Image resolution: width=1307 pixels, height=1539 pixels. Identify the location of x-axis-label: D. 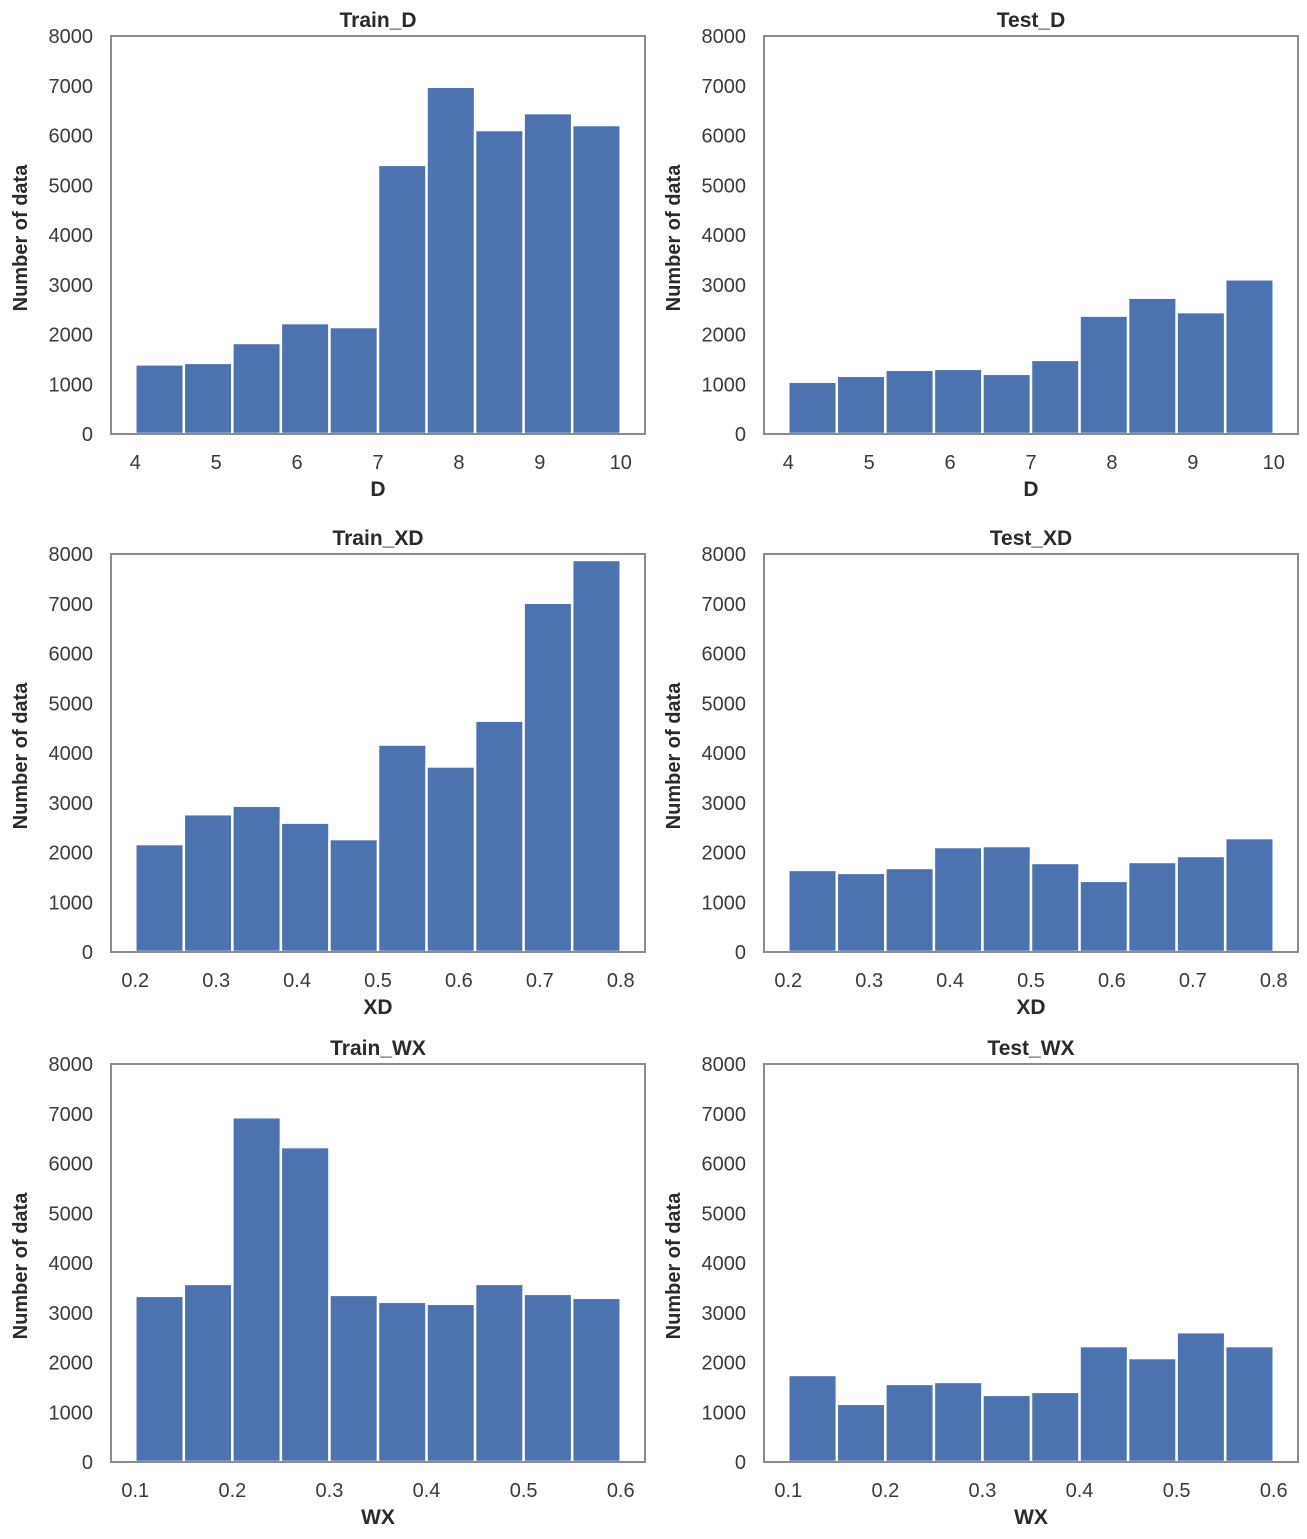
(1030, 489).